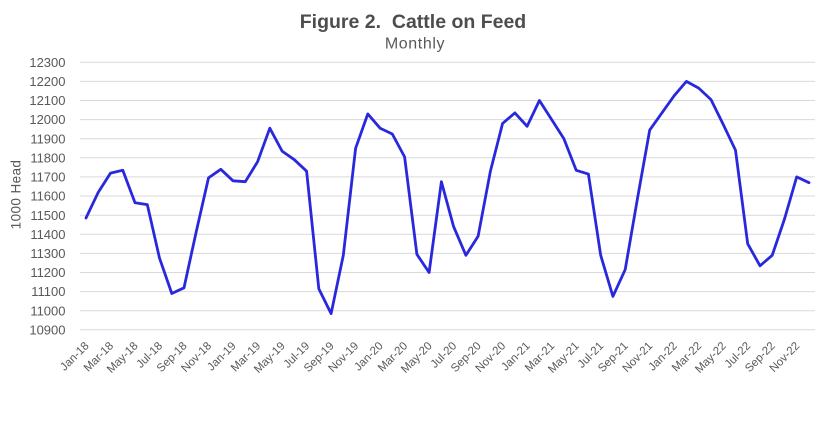  Describe the element at coordinates (47, 272) in the screenshot. I see `svg-text: 11200` at that location.